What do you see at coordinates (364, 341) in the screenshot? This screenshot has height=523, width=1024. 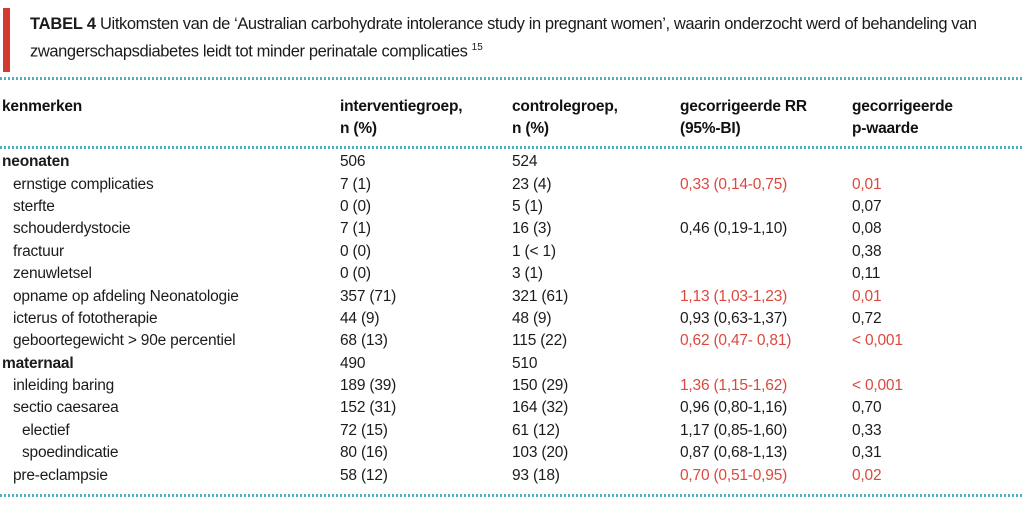 I see `cell-interventiegroep: 68 (13)` at bounding box center [364, 341].